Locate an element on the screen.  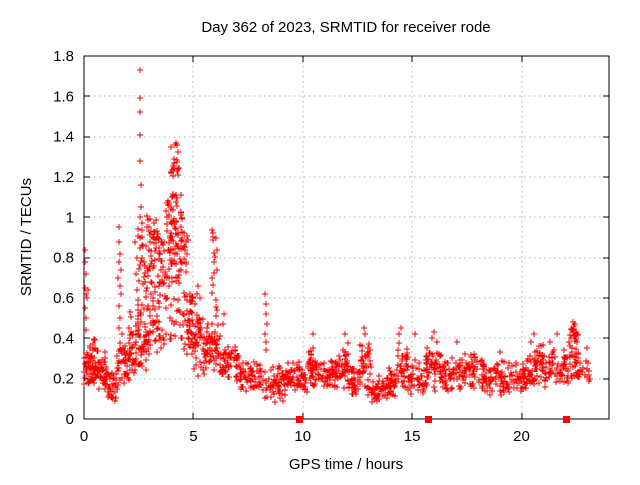
x-tick-label: 10 is located at coordinates (302, 436).